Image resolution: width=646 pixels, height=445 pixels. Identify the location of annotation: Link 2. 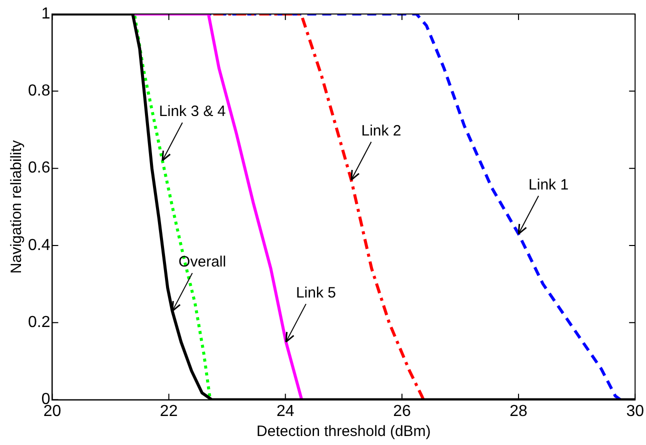
(381, 131).